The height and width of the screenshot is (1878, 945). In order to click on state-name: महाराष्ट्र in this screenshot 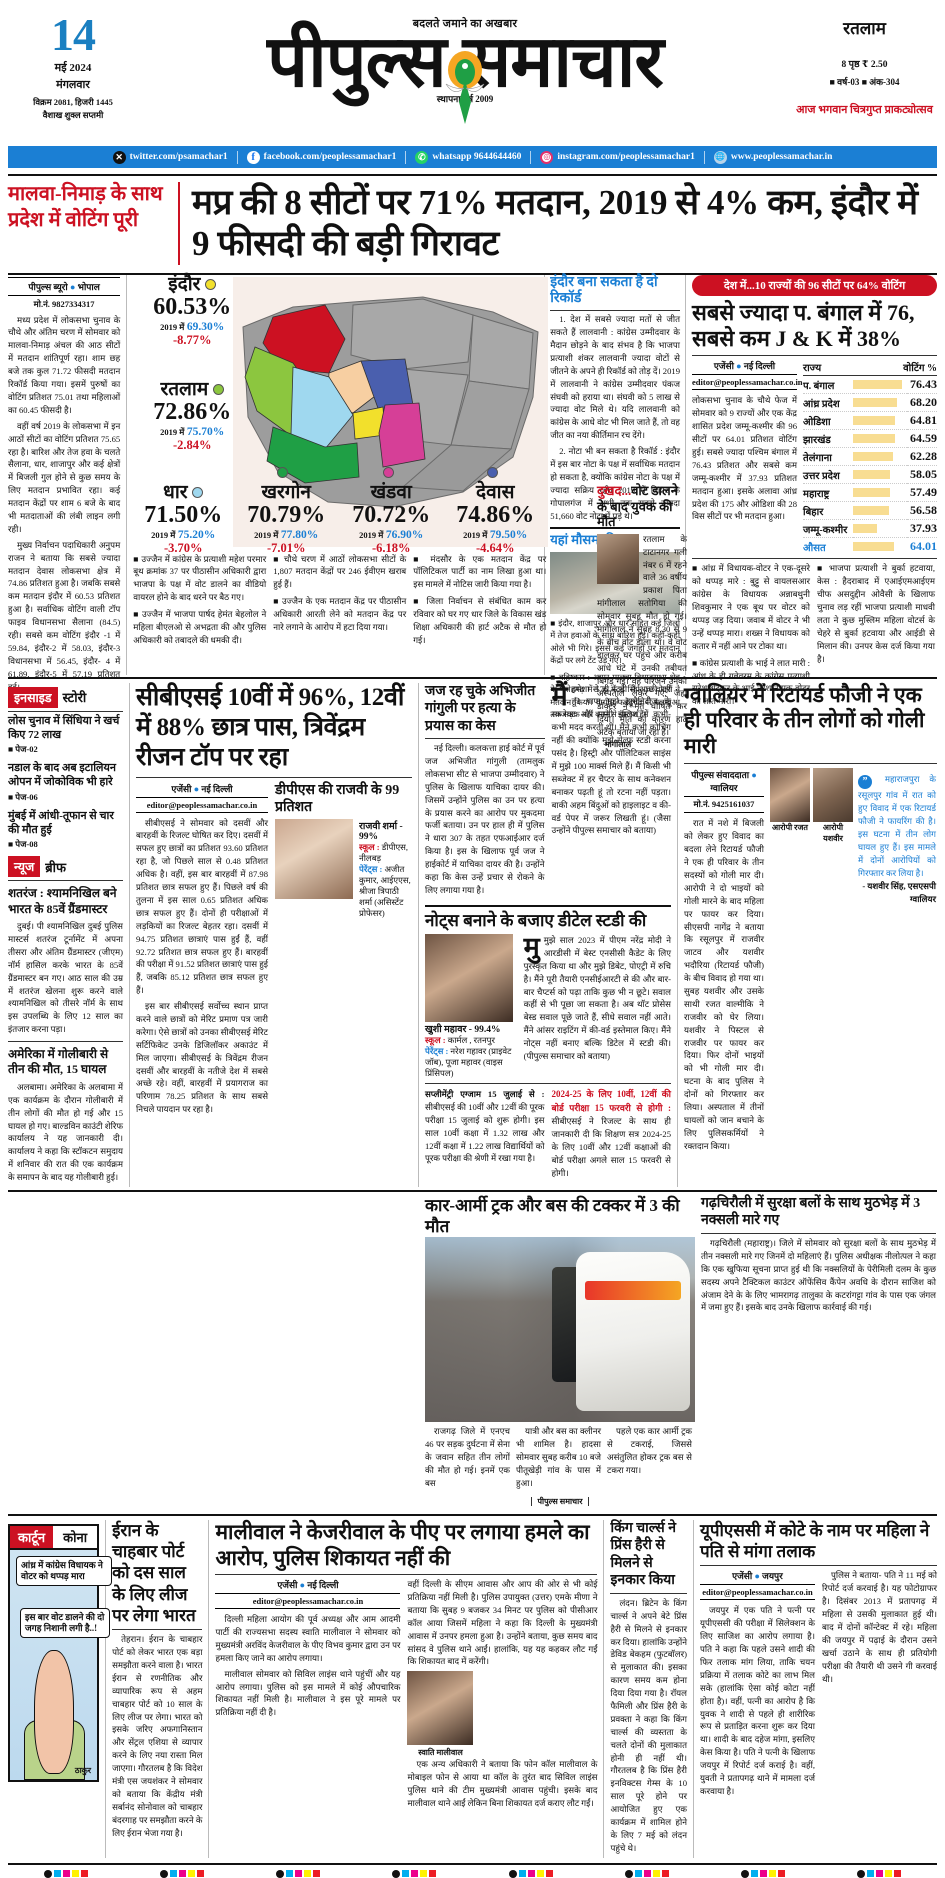, I will do `click(828, 493)`.